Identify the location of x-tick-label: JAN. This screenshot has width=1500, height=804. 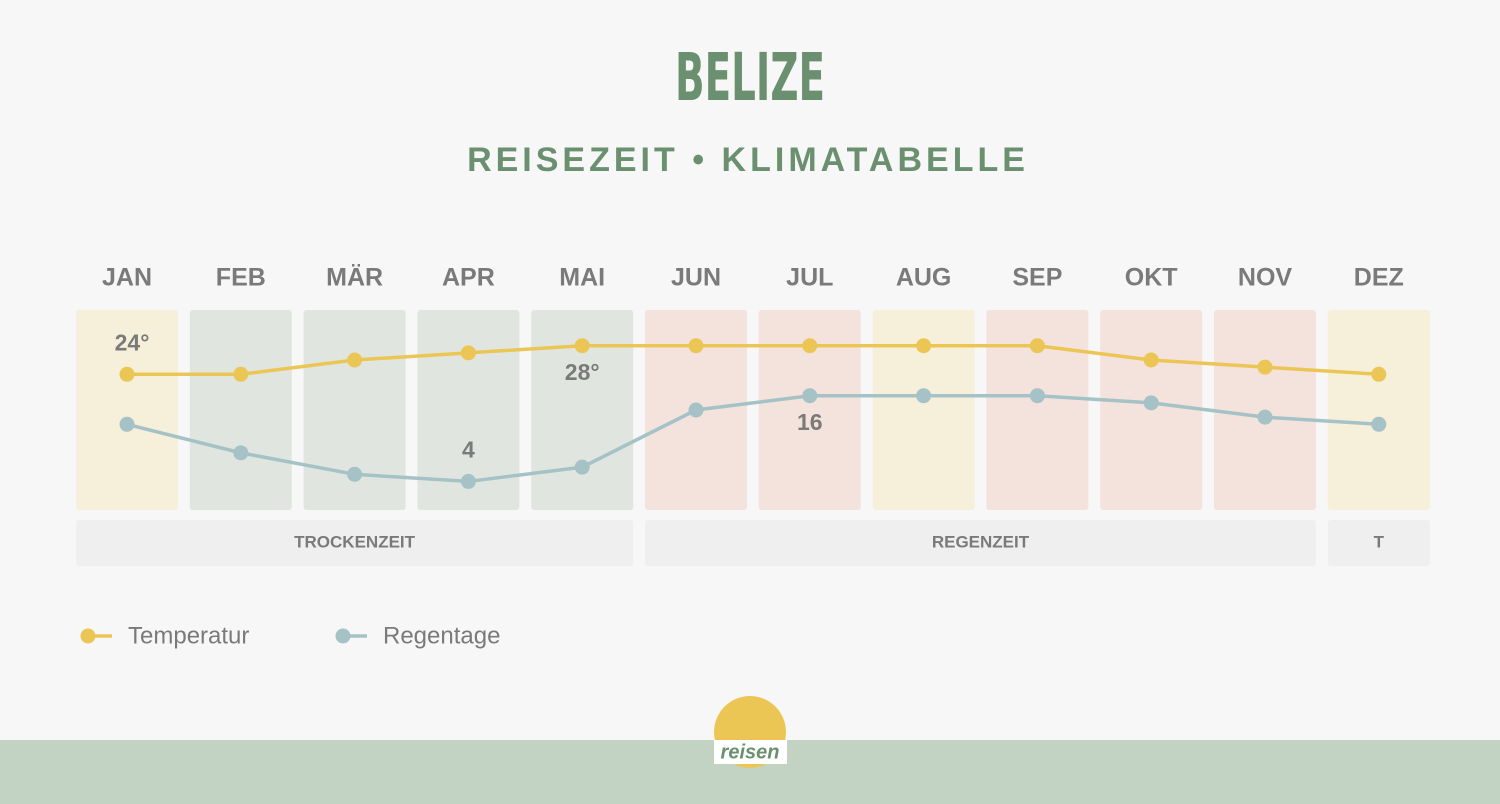
(127, 278).